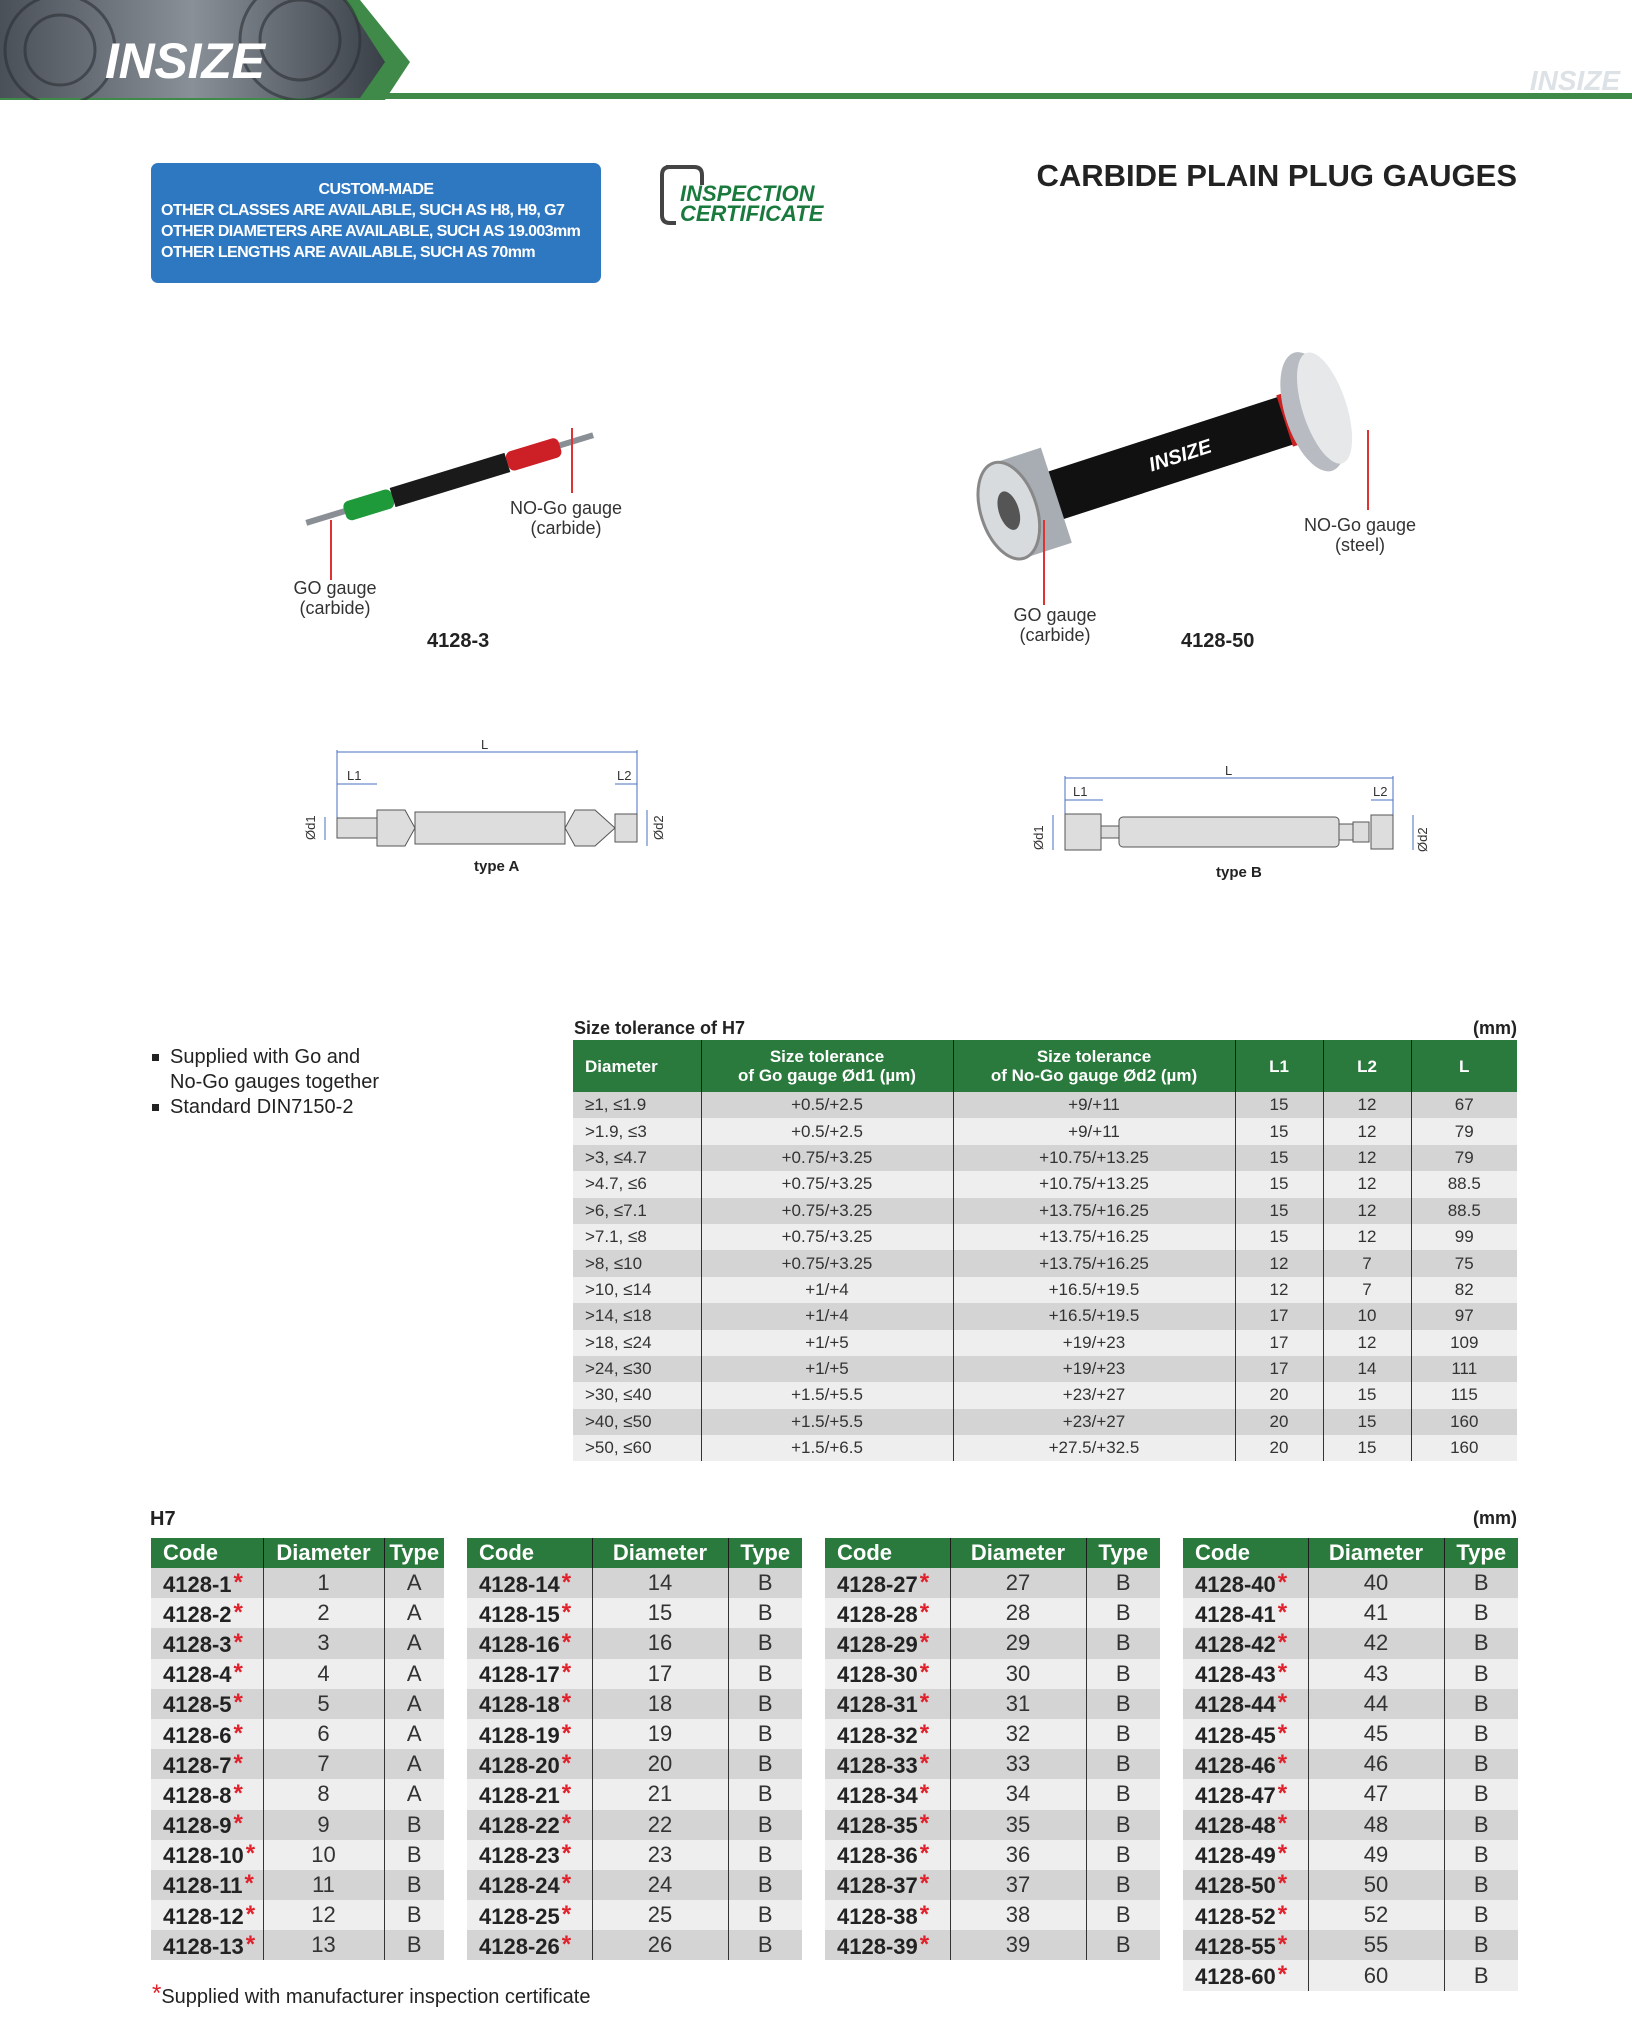 This screenshot has width=1632, height=2028. What do you see at coordinates (1045, 1422) in the screenshot?
I see `table-row: >40, ≤50 +1.5/+5.5 +23/+27 20 15 160` at bounding box center [1045, 1422].